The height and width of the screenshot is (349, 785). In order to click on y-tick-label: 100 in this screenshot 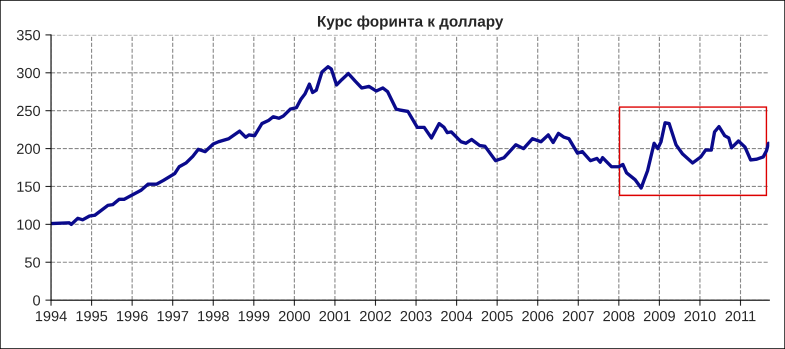, I will do `click(28, 224)`.